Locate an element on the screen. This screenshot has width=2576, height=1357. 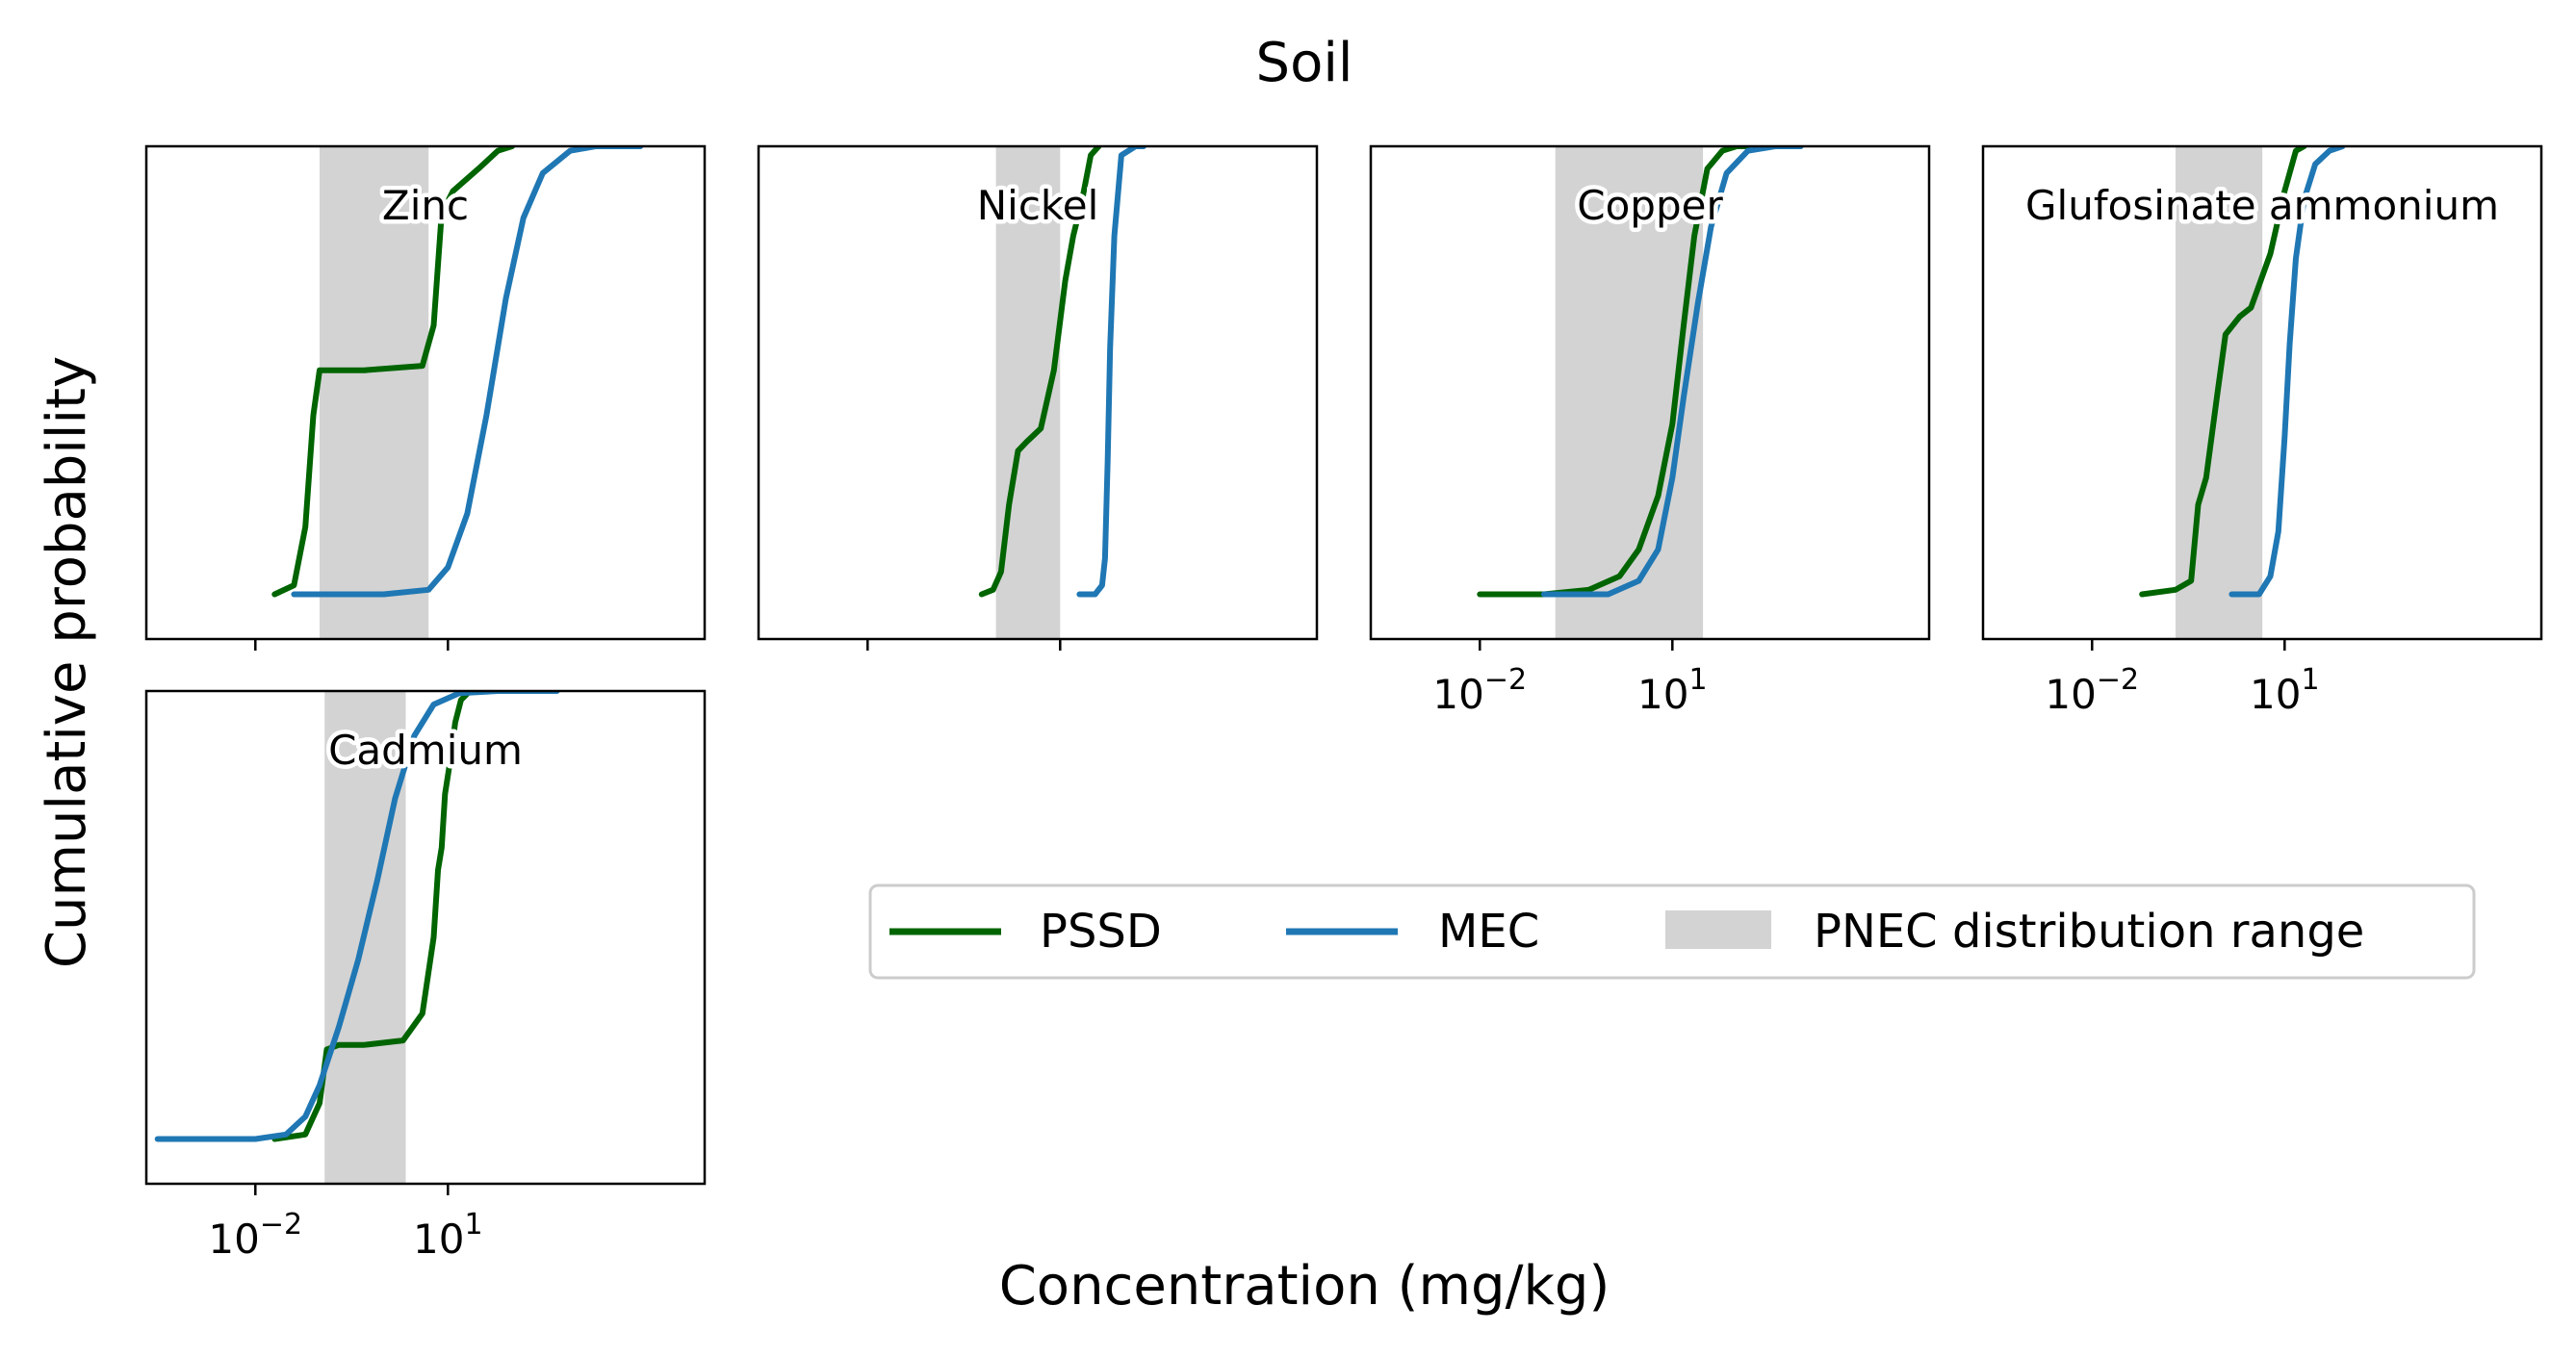
panel-nickel: Nickel is located at coordinates (1038, 398).